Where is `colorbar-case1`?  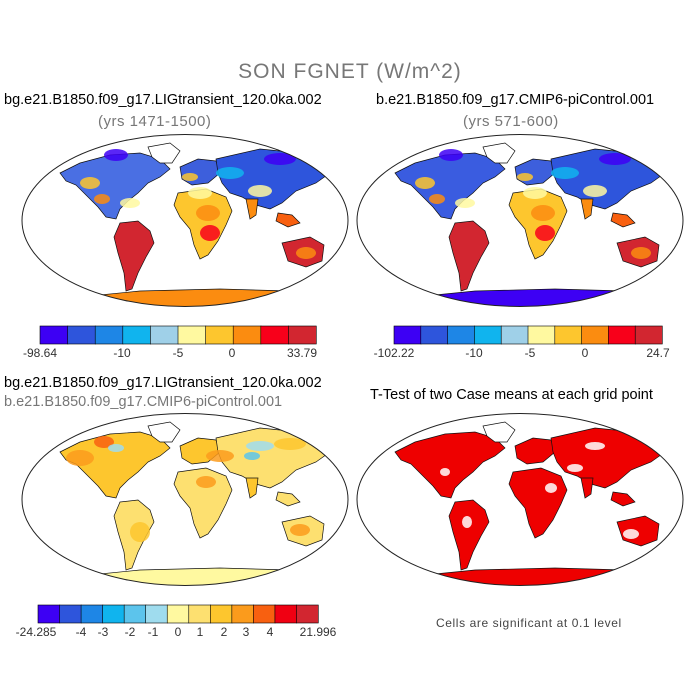
colorbar-case1 is located at coordinates (178, 335).